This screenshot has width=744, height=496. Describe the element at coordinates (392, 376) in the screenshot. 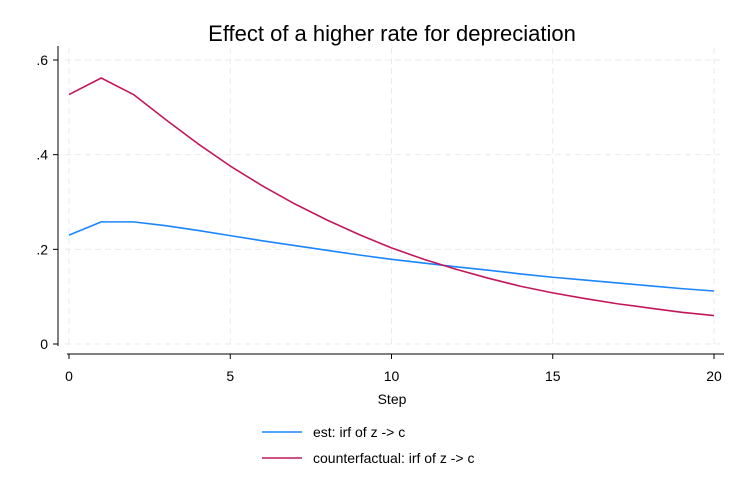

I see `x-tick-label: 10` at that location.